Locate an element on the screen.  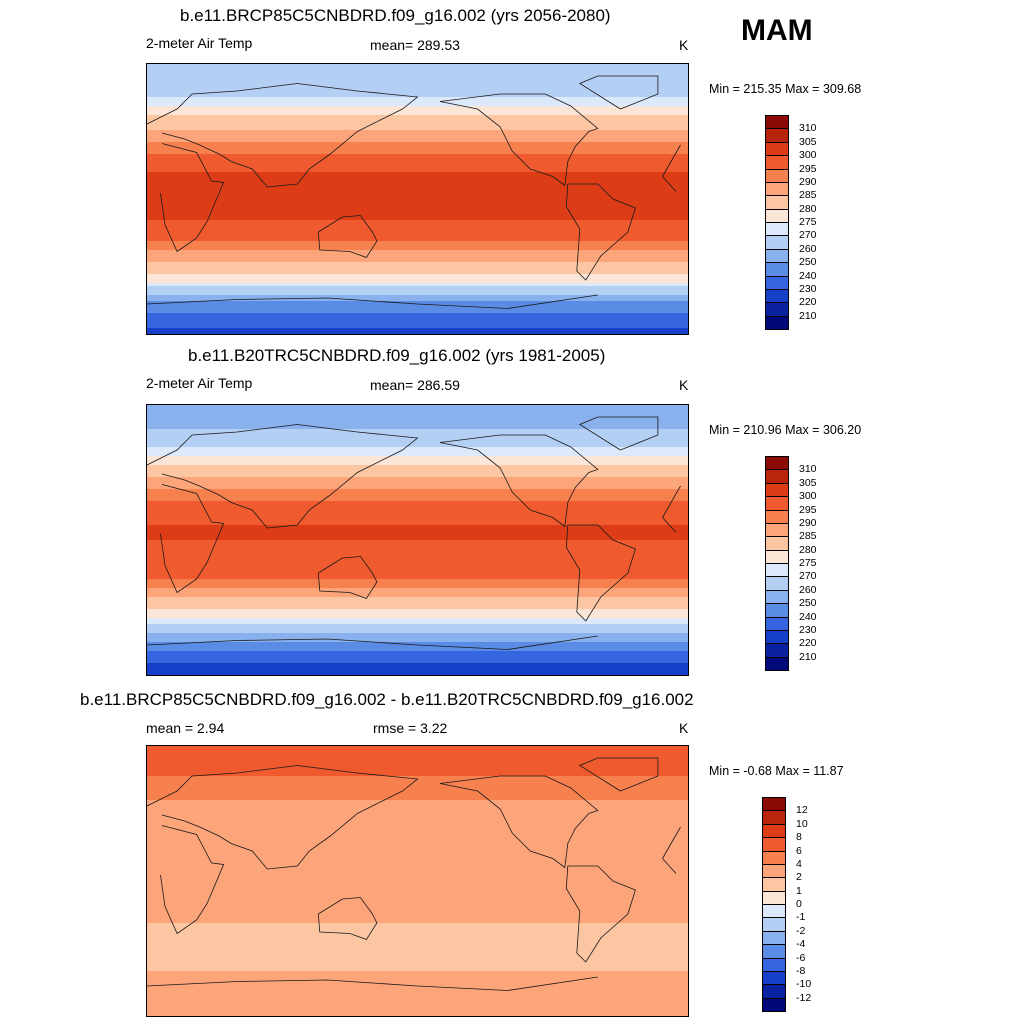
colorbar-tick-label: -1 is located at coordinates (801, 917).